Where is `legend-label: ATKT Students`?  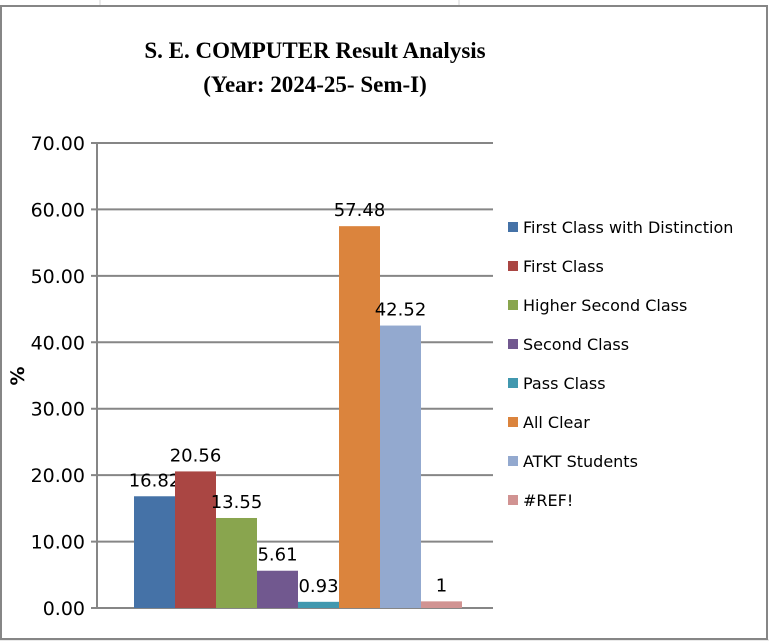
legend-label: ATKT Students is located at coordinates (580, 461).